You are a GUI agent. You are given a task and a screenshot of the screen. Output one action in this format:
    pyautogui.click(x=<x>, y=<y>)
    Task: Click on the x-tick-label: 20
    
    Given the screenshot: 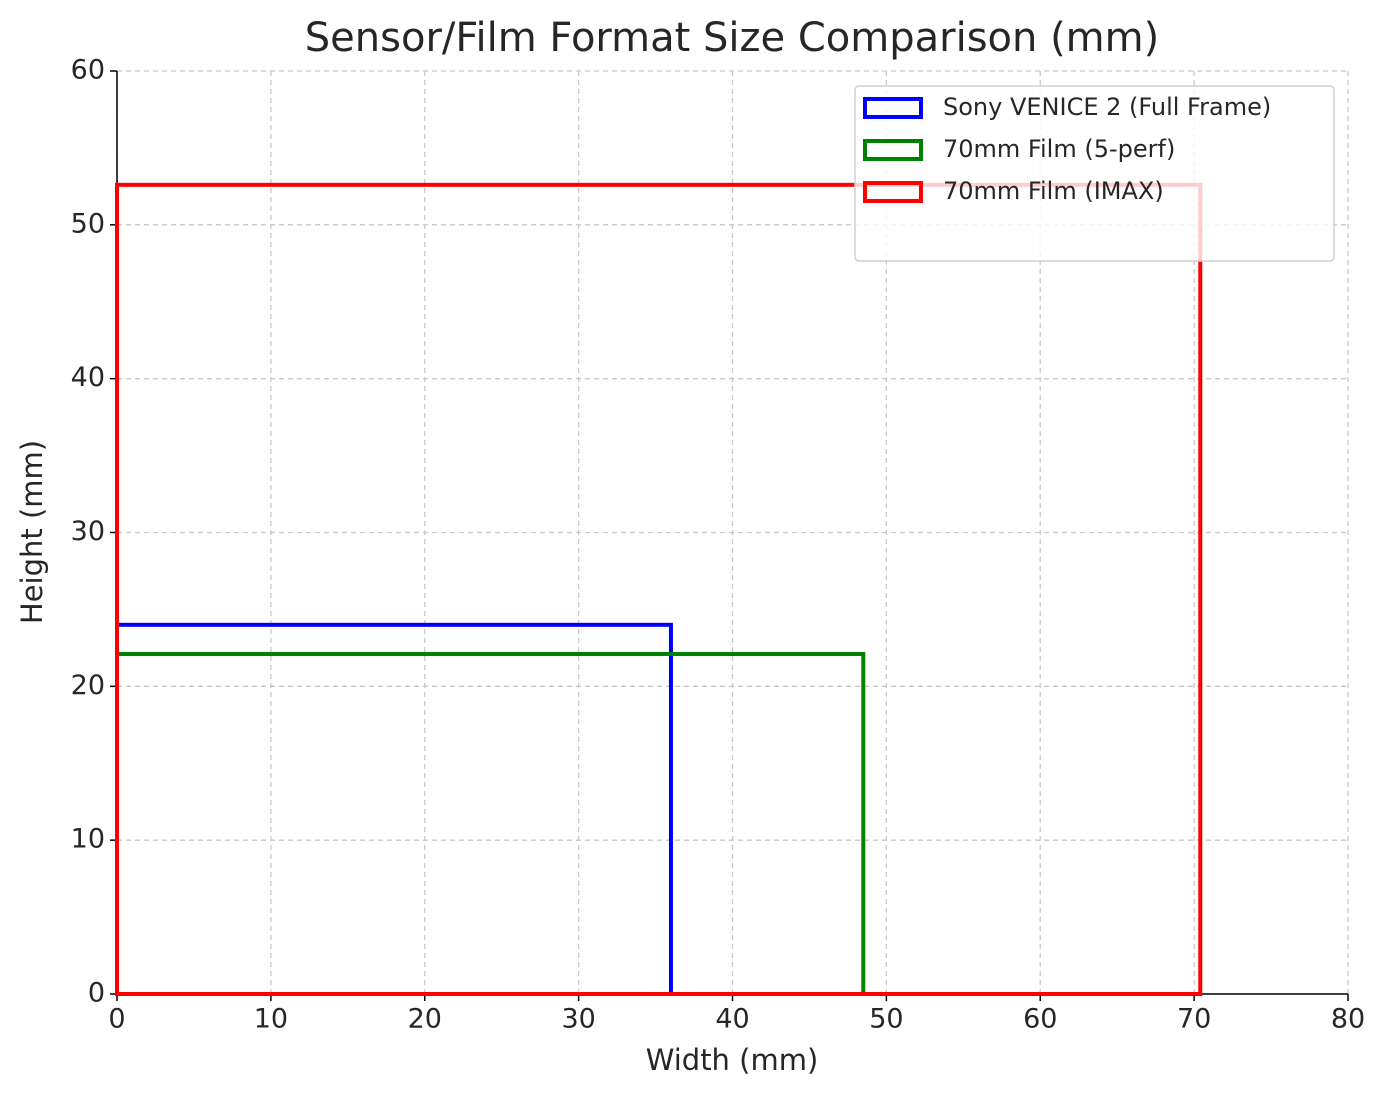 What is the action you would take?
    pyautogui.click(x=425, y=1019)
    